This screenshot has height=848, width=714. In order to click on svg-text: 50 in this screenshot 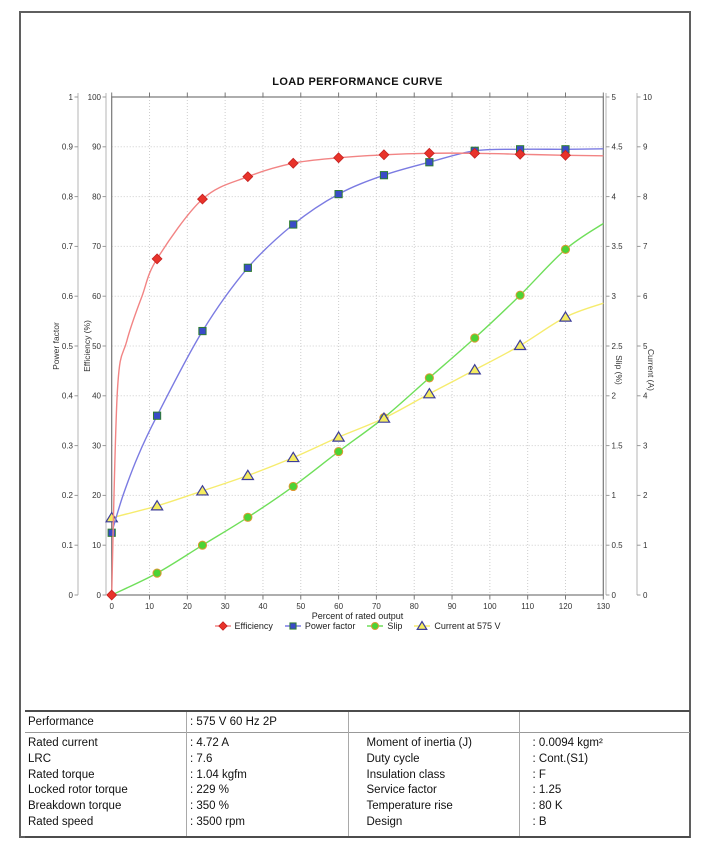, I will do `click(300, 606)`.